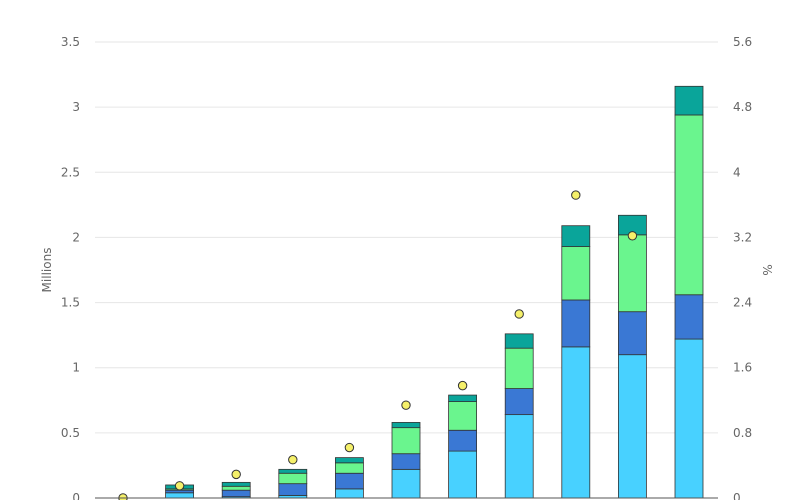  Describe the element at coordinates (742, 237) in the screenshot. I see `right-tick-label: 3.2` at that location.